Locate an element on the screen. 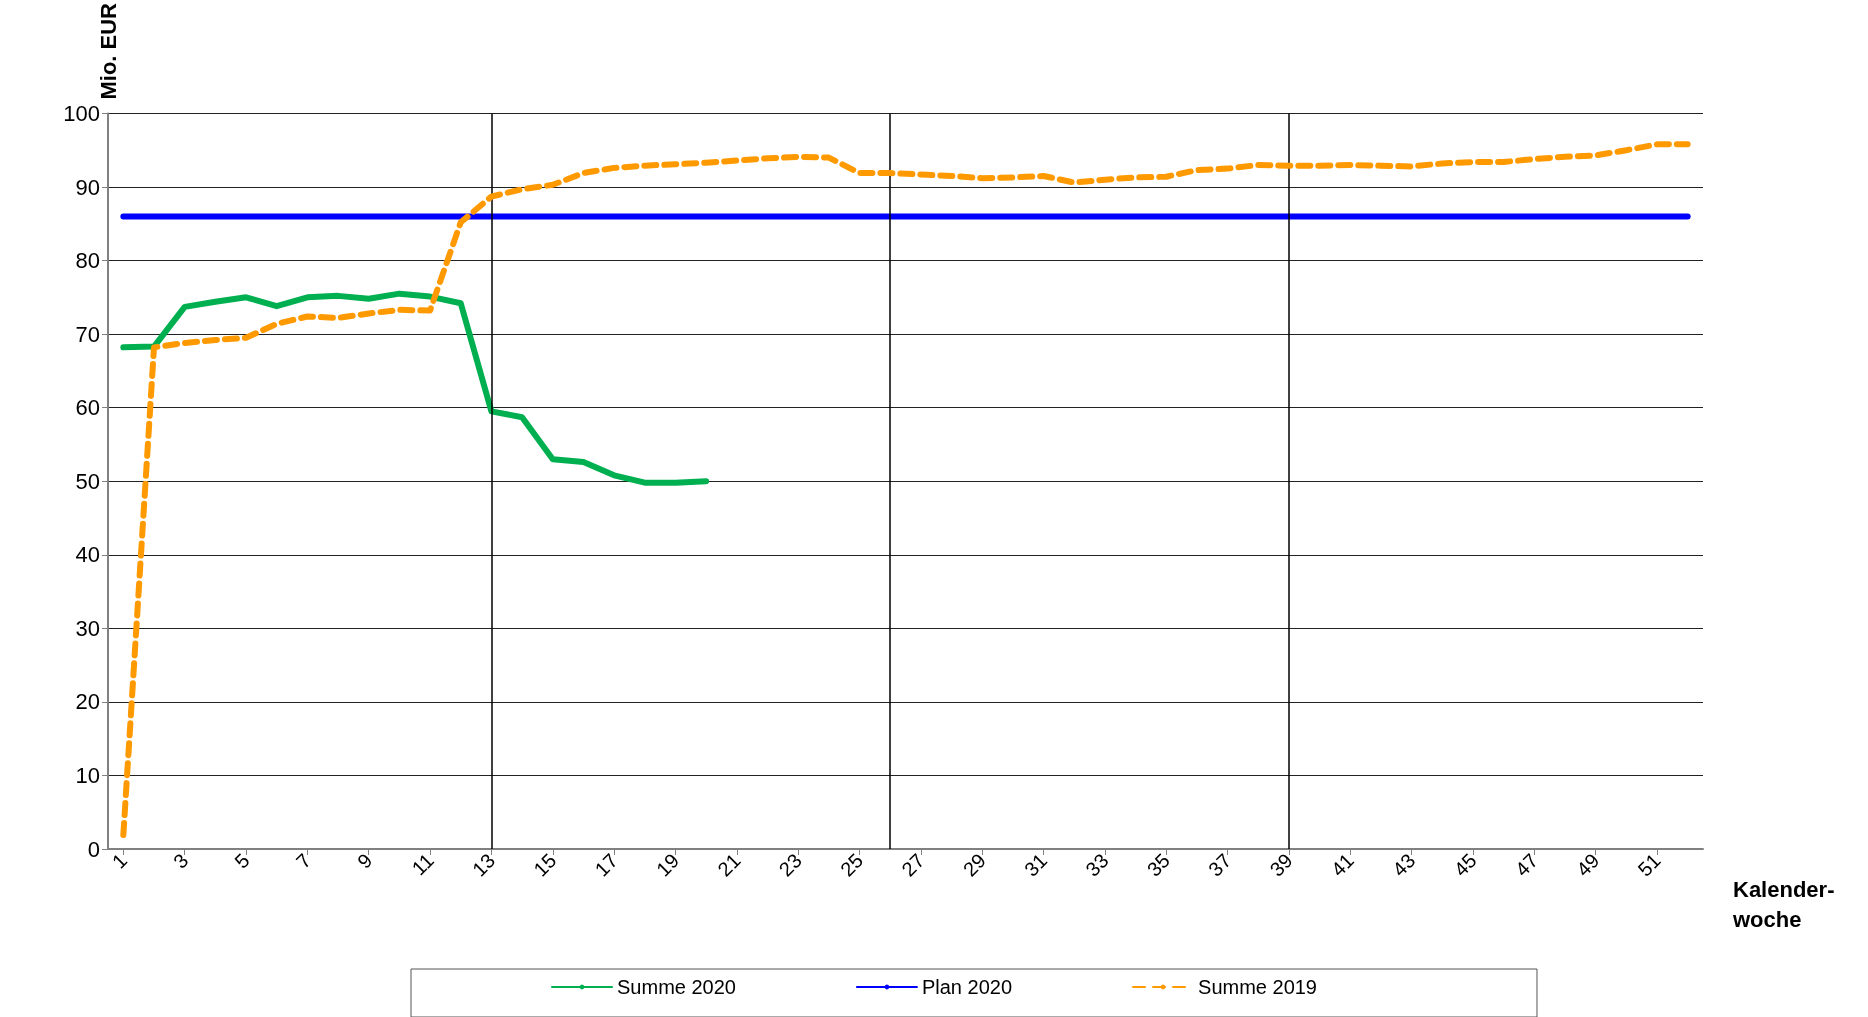 The width and height of the screenshot is (1868, 1017). y-tick-label: 90 is located at coordinates (87, 187).